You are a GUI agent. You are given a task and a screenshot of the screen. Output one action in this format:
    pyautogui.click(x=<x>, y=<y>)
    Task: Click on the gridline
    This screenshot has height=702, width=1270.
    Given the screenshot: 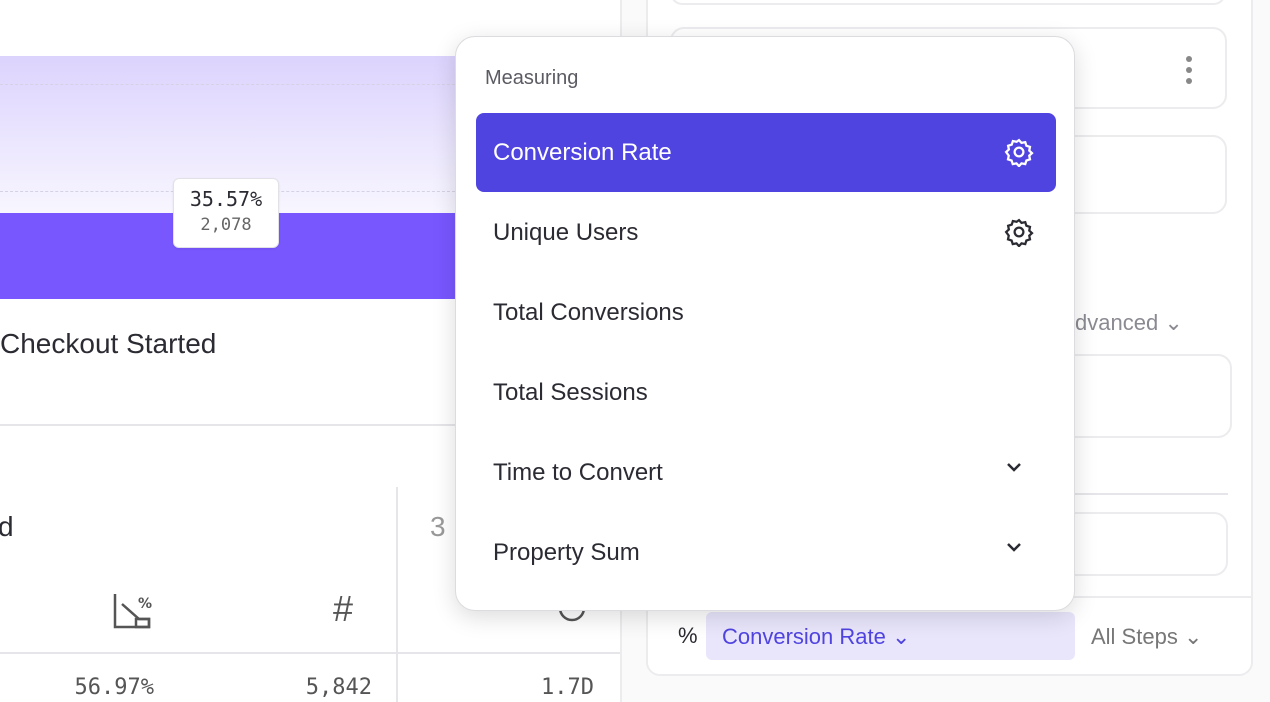 What is the action you would take?
    pyautogui.click(x=230, y=84)
    